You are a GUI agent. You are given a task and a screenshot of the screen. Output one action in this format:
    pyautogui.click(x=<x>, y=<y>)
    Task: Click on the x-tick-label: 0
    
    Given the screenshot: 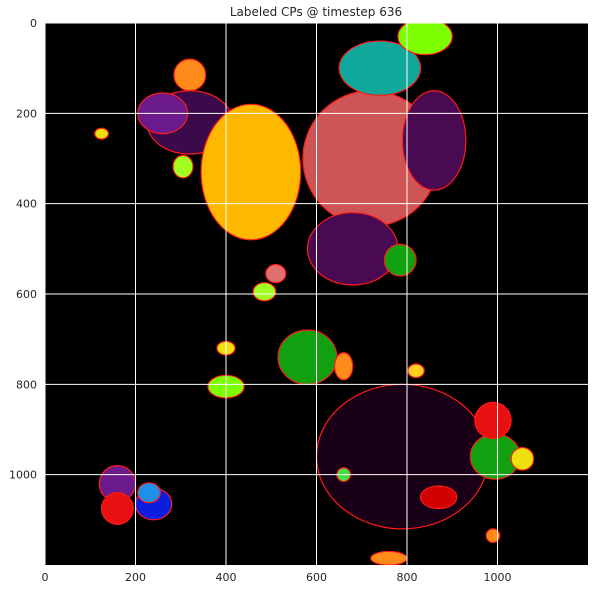 What is the action you would take?
    pyautogui.click(x=45, y=577)
    